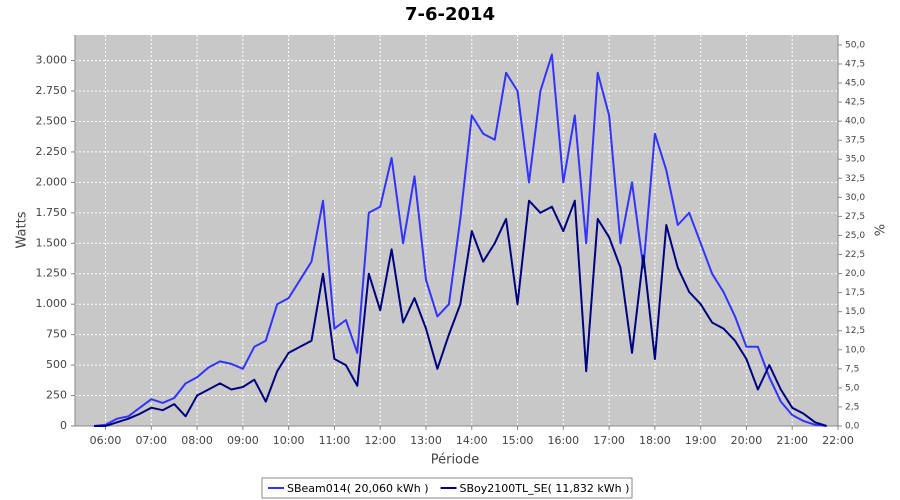  What do you see at coordinates (455, 460) in the screenshot?
I see `x-axis-label: Période` at bounding box center [455, 460].